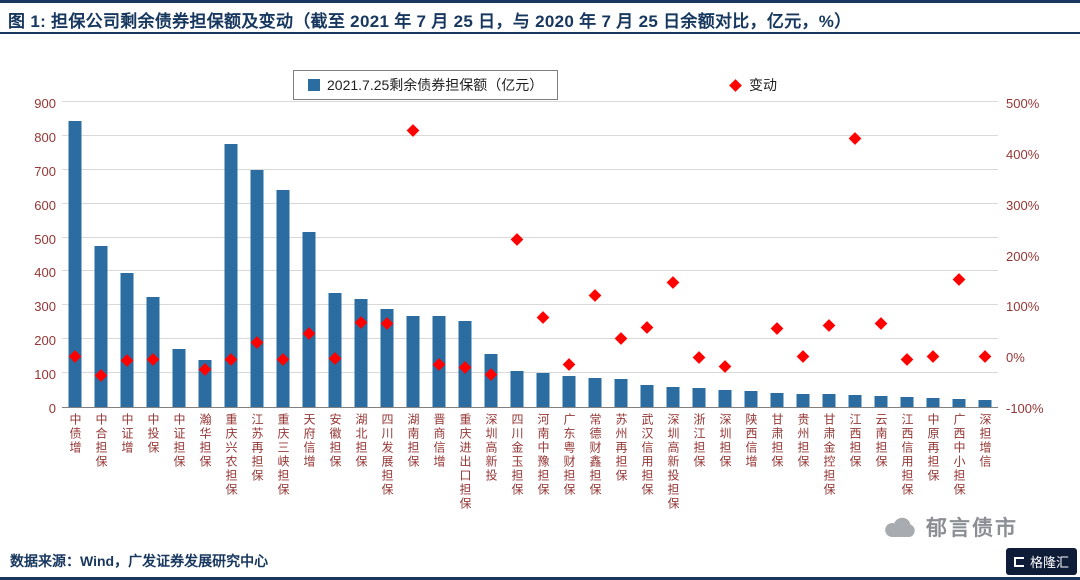 The width and height of the screenshot is (1080, 580). I want to click on x-category-text: 常德财鑫担保, so click(595, 455).